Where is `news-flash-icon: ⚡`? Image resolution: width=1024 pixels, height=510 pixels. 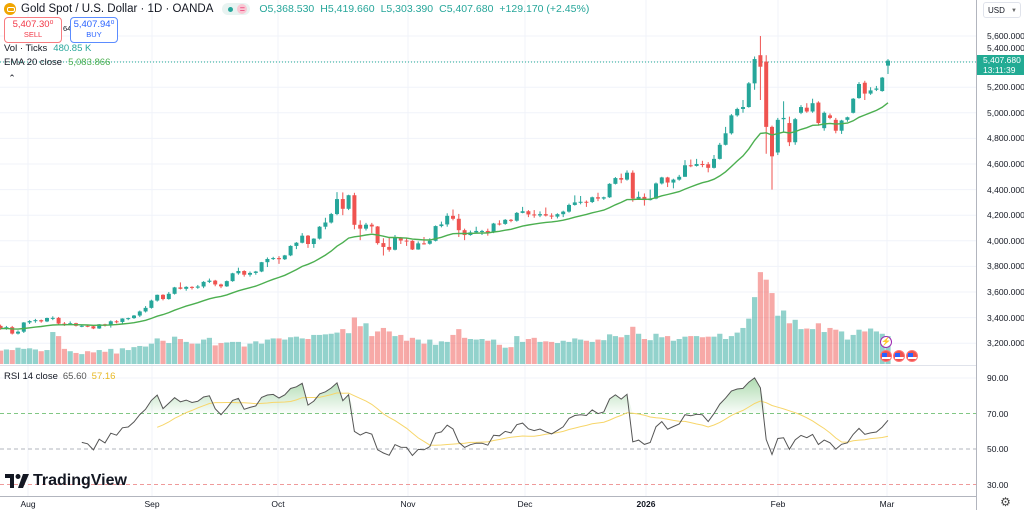
news-flash-icon: ⚡ is located at coordinates (886, 342).